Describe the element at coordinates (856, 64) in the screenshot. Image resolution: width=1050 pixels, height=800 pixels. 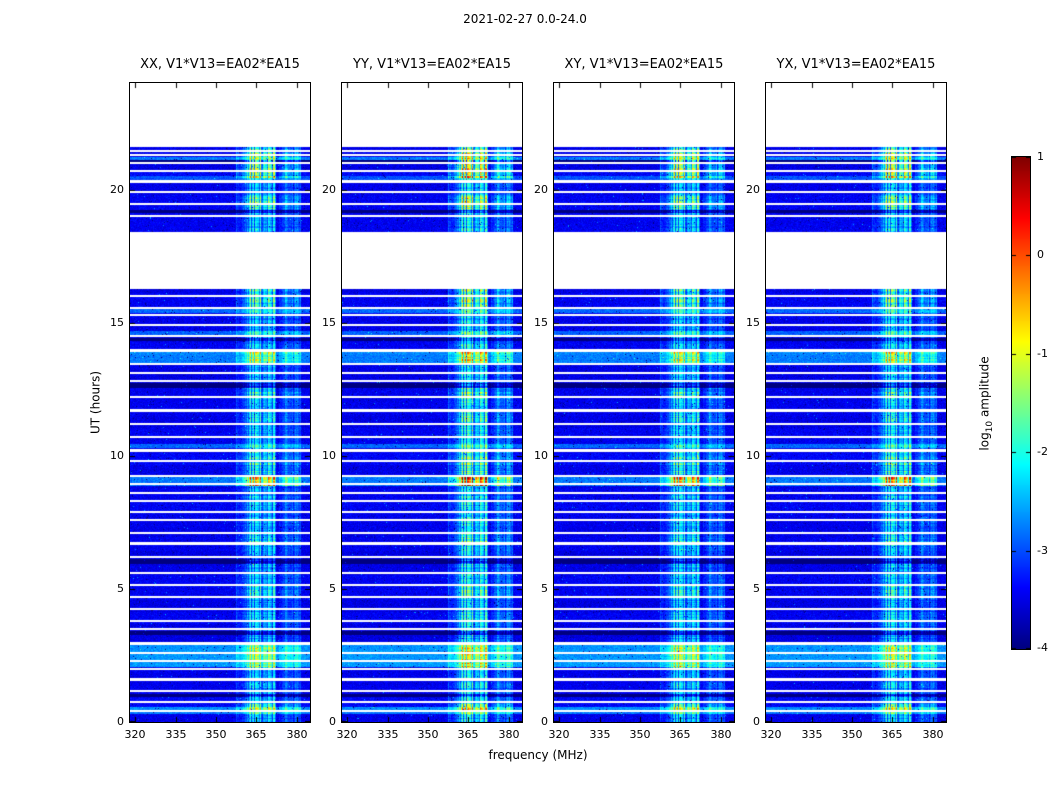
I see `panel-title: YX, V1*V13=EA02*EA15` at that location.